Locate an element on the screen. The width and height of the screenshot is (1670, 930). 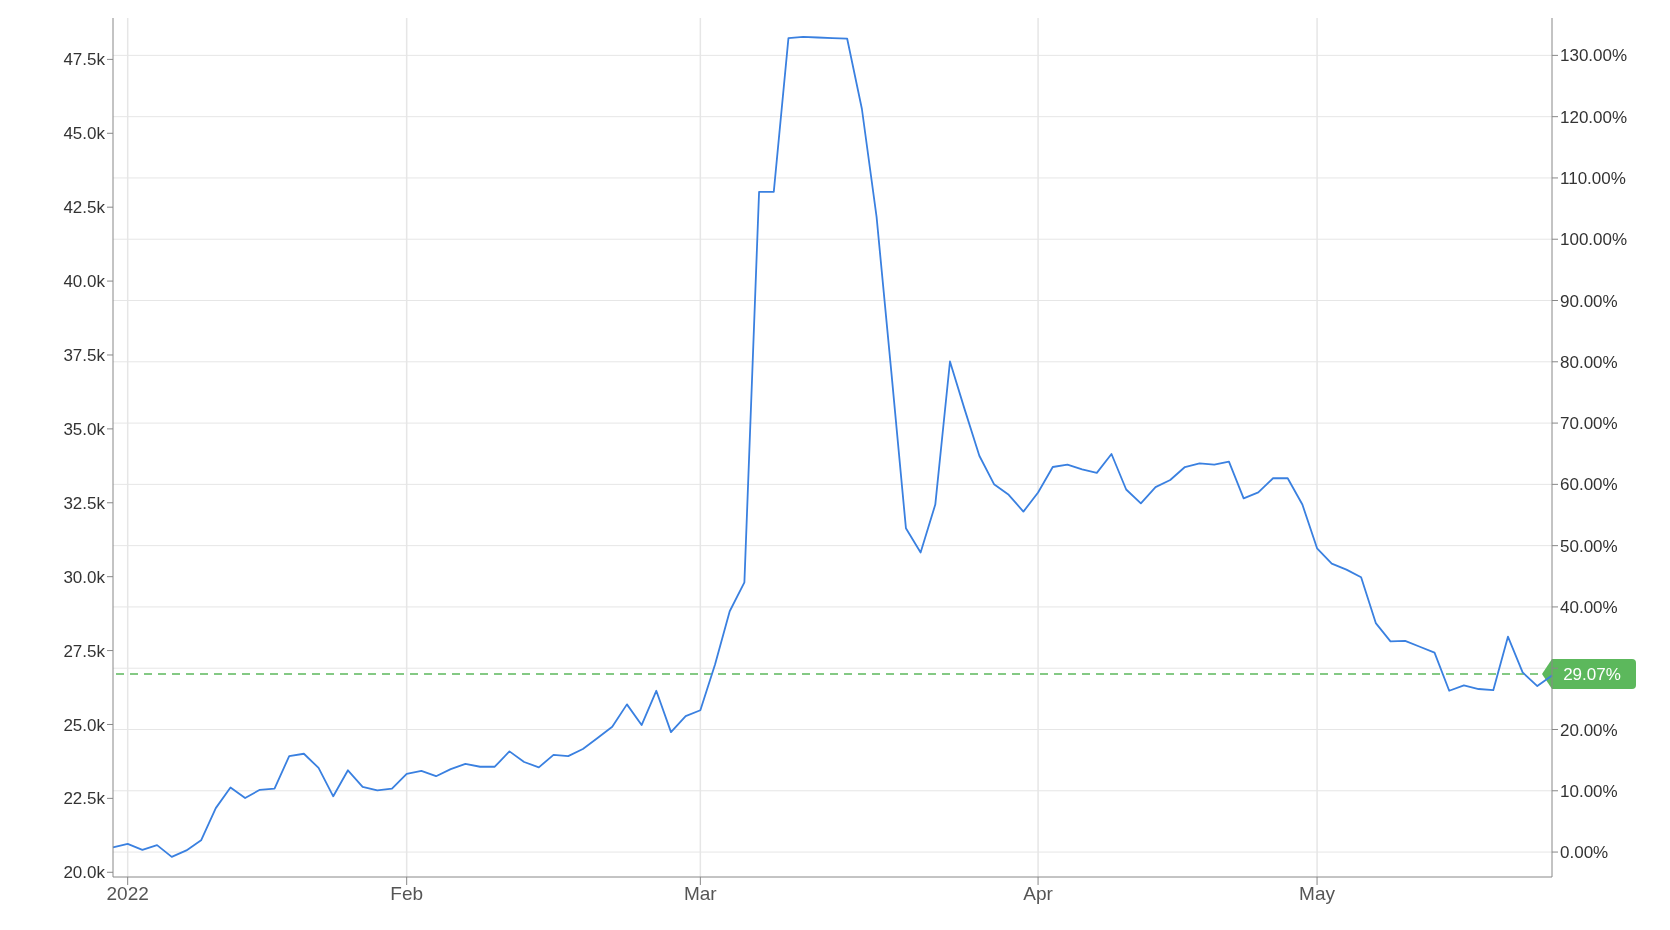
x-tick-label: Apr is located at coordinates (1038, 894).